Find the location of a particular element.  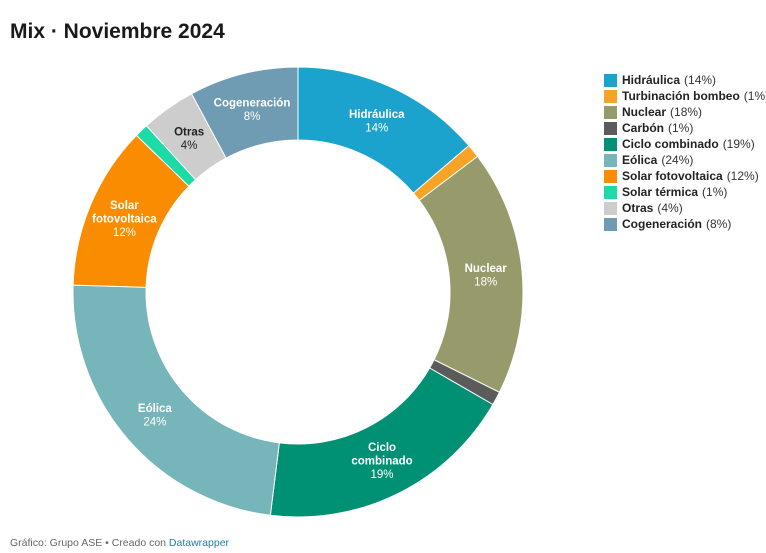

legend-item-cogeneracion: Cogeneración (8%) is located at coordinates (684, 224).